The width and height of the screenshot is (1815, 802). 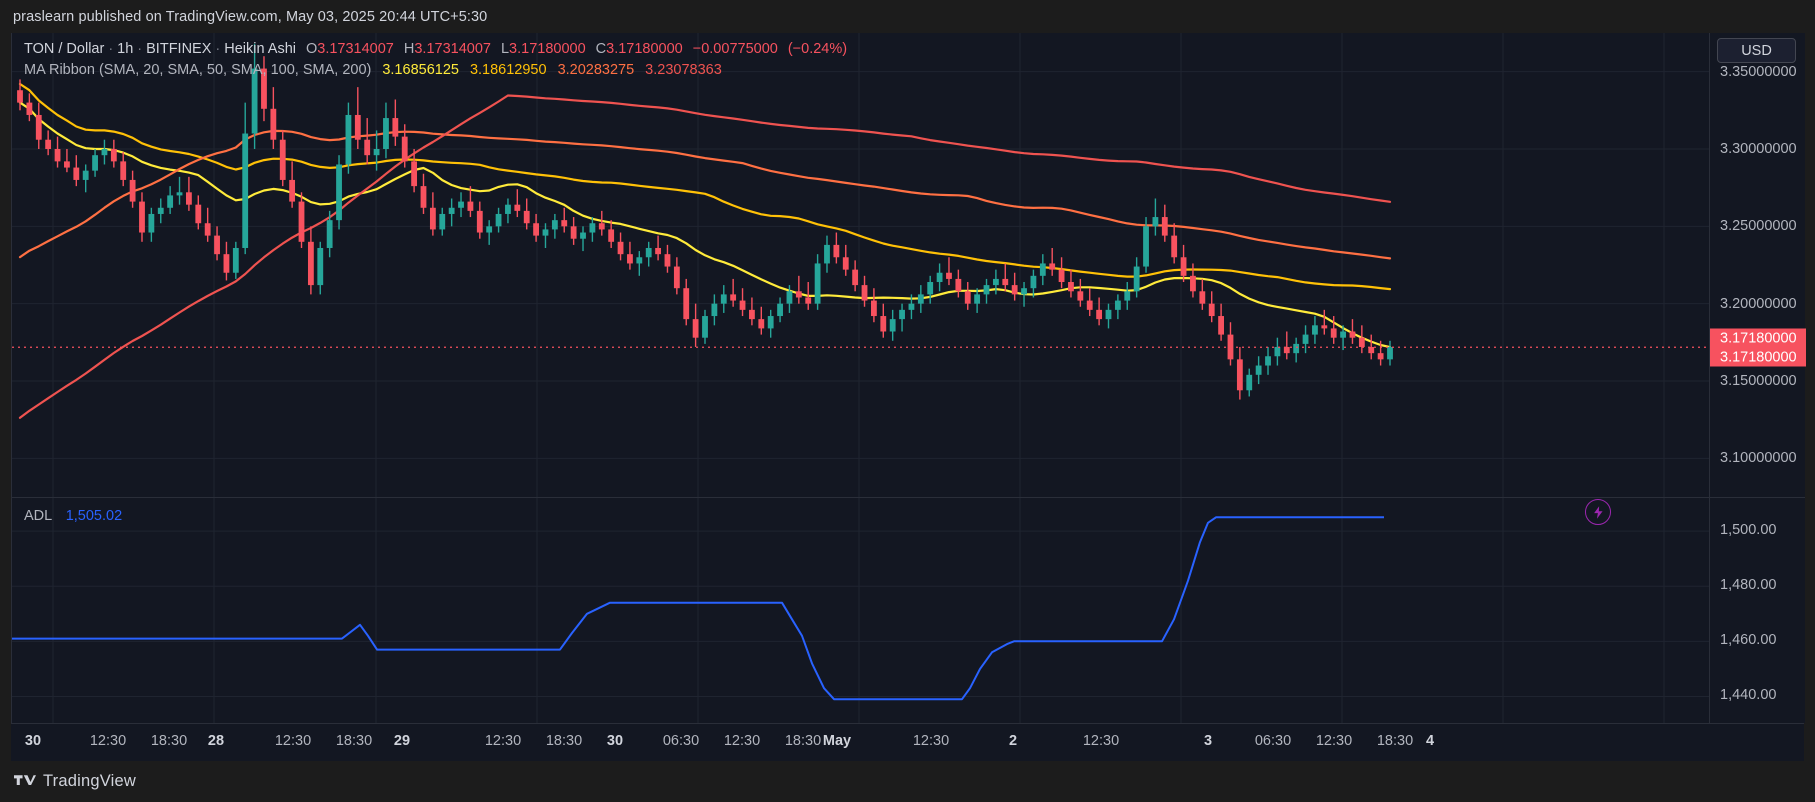 I want to click on price-tick: 3.35000000, so click(x=1758, y=71).